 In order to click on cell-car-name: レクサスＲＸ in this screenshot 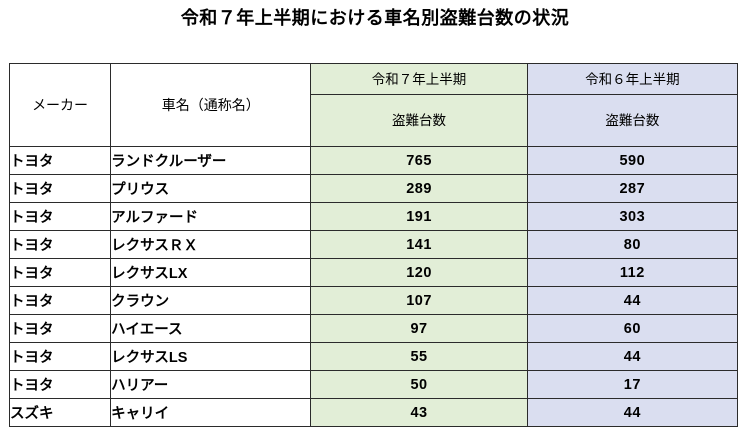, I will do `click(211, 244)`.